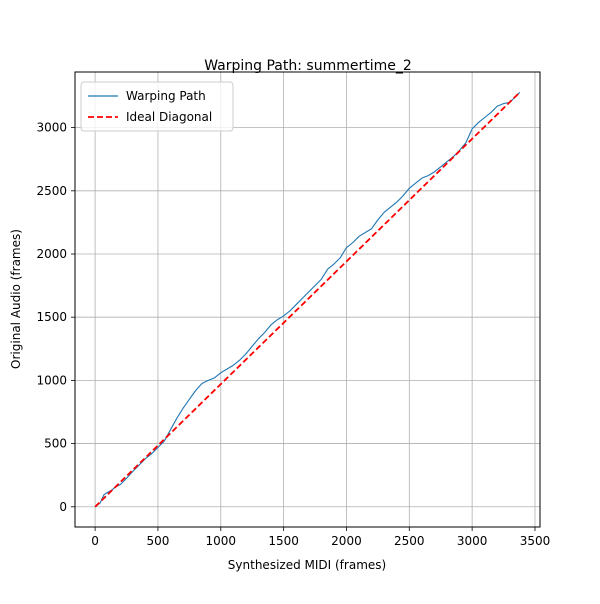 This screenshot has width=600, height=604. Describe the element at coordinates (95, 541) in the screenshot. I see `x-tick-label: 0` at that location.